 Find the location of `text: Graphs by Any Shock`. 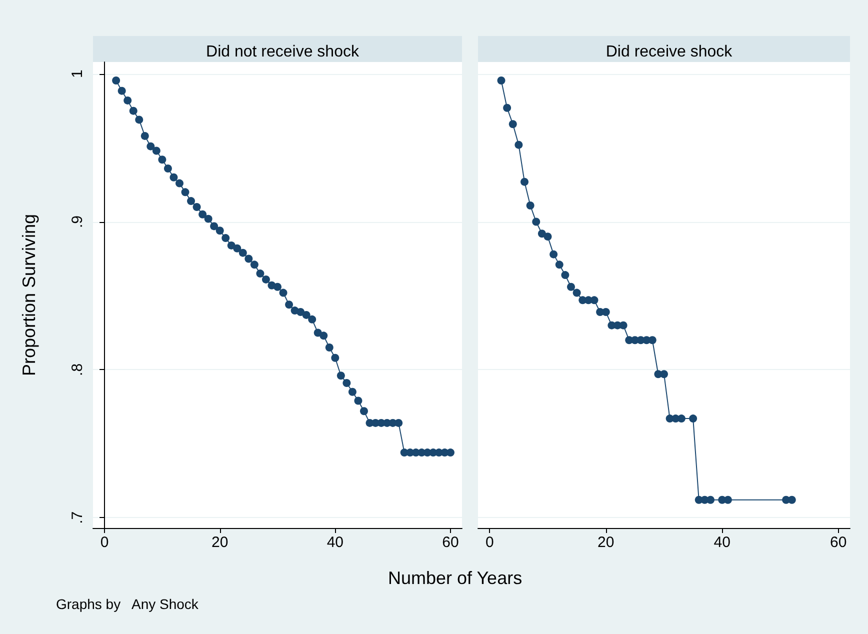

text: Graphs by Any Shock is located at coordinates (127, 604).